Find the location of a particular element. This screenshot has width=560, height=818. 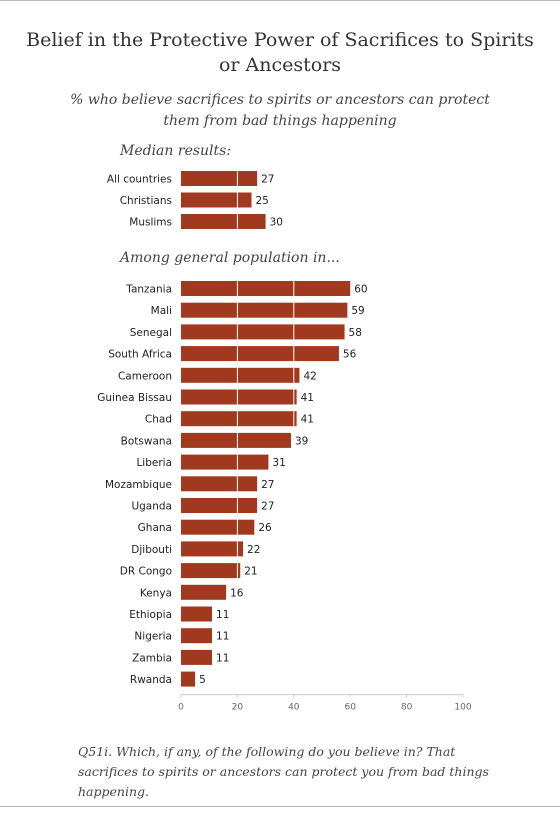

category-label-liberia: Liberia is located at coordinates (154, 463).